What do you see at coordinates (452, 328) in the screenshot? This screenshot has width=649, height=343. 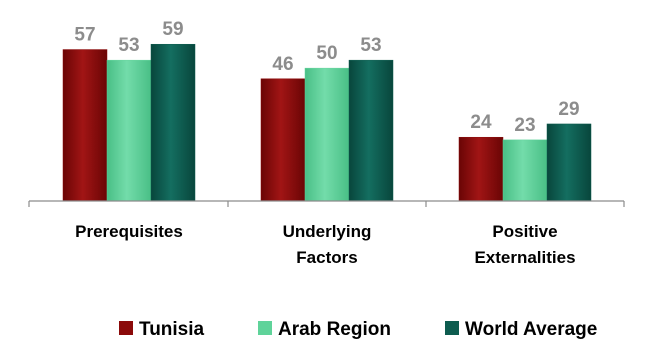 I see `legend-swatch-world-average` at bounding box center [452, 328].